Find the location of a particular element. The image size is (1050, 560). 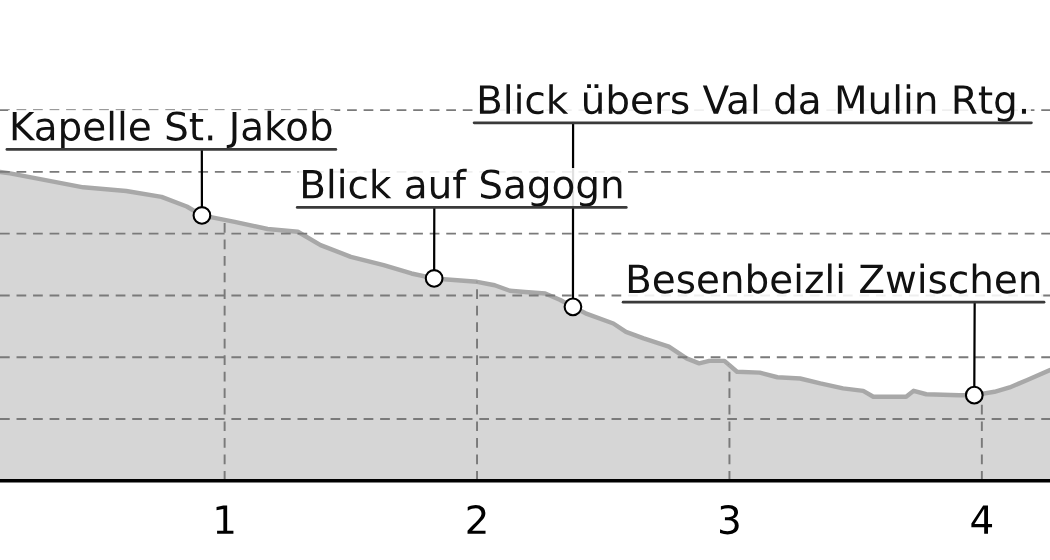

x-tick-label: 1 is located at coordinates (225, 519).